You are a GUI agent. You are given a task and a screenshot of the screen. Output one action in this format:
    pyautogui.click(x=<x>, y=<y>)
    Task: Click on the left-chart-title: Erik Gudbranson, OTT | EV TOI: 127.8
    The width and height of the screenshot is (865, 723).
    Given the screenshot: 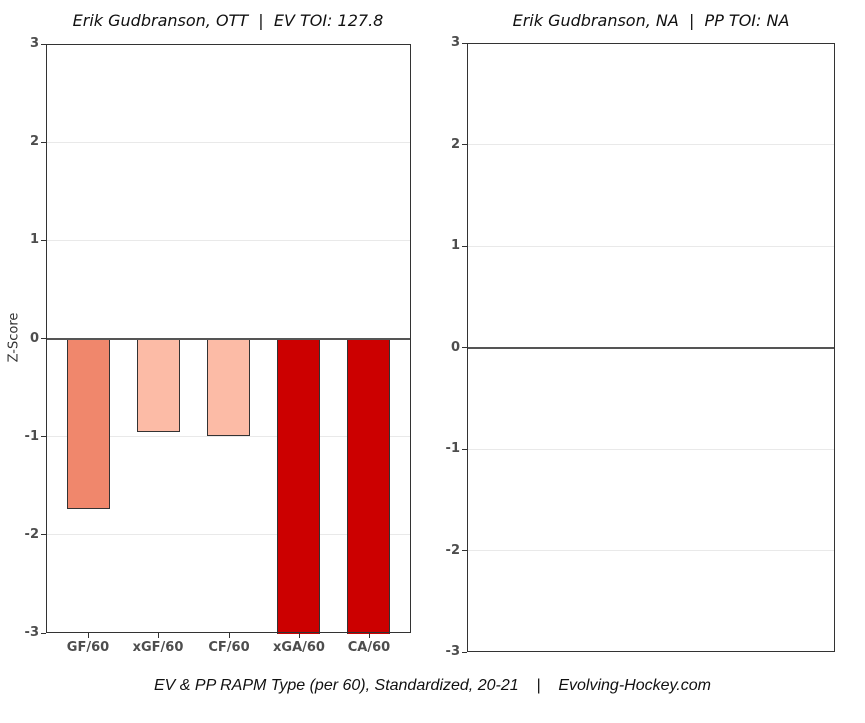 What is the action you would take?
    pyautogui.click(x=228, y=20)
    